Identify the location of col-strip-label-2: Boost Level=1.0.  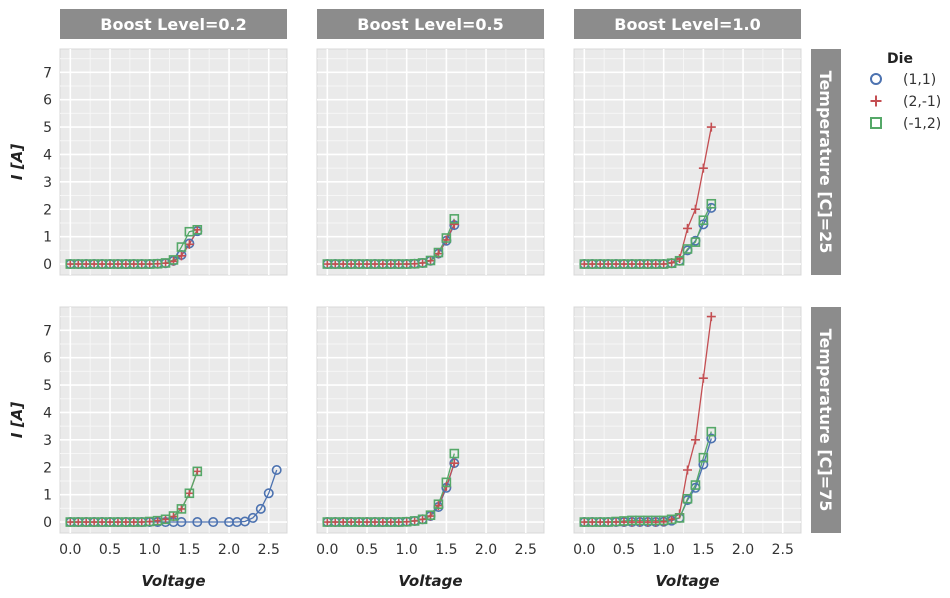
(687, 24).